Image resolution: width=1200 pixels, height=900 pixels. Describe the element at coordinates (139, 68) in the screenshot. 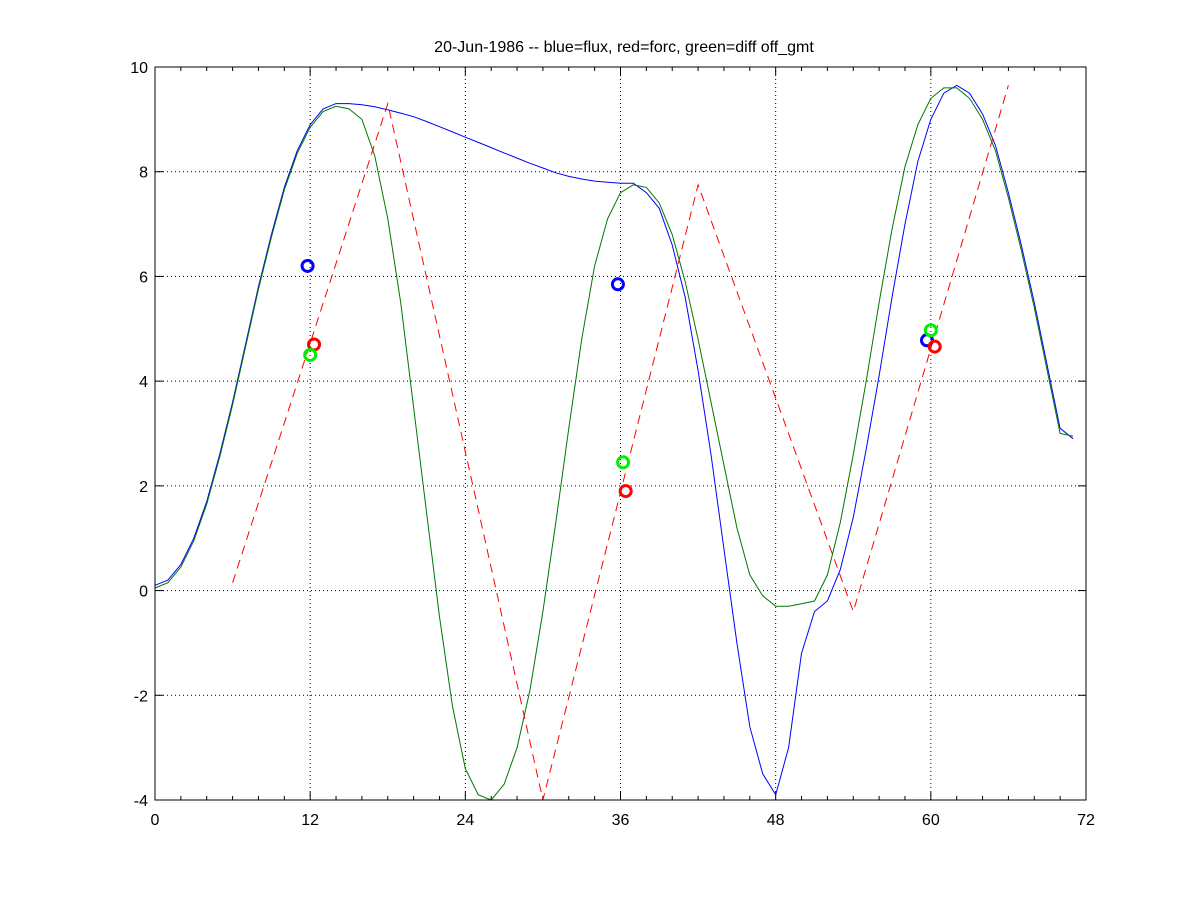

I see `y-tick-label: 10` at that location.